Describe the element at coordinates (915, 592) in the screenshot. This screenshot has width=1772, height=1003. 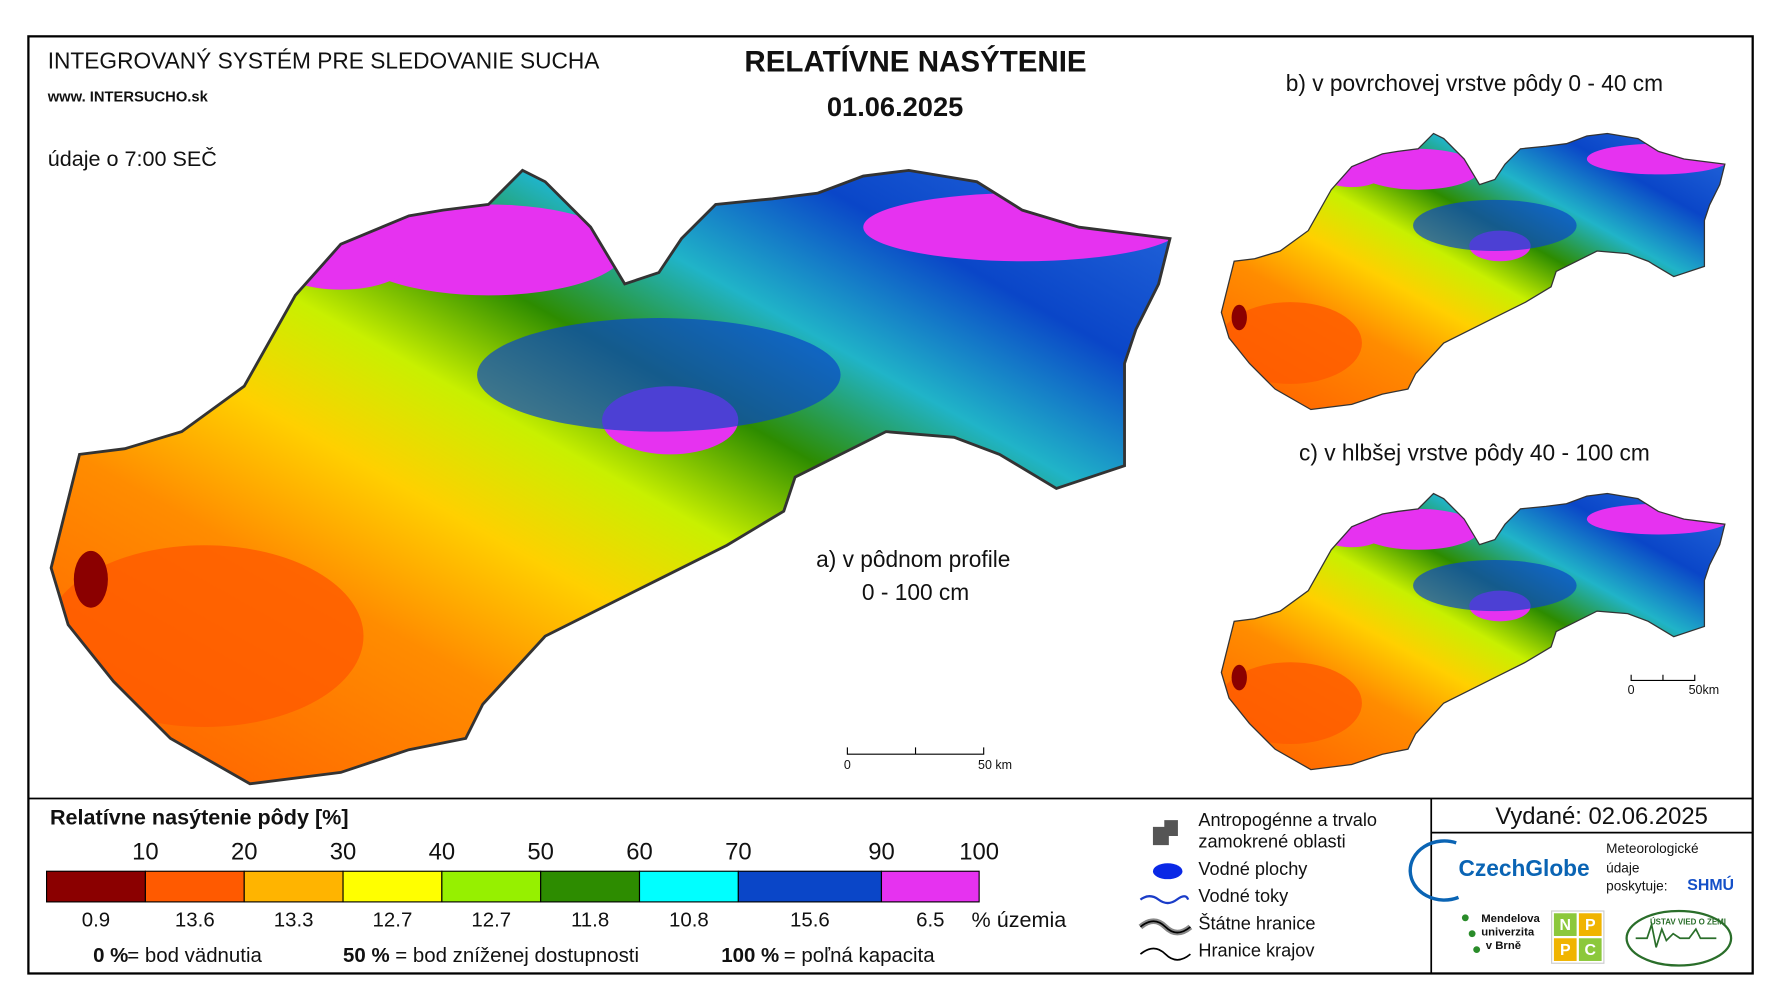
I see `map-a-depth: 0 - 100 cm` at that location.